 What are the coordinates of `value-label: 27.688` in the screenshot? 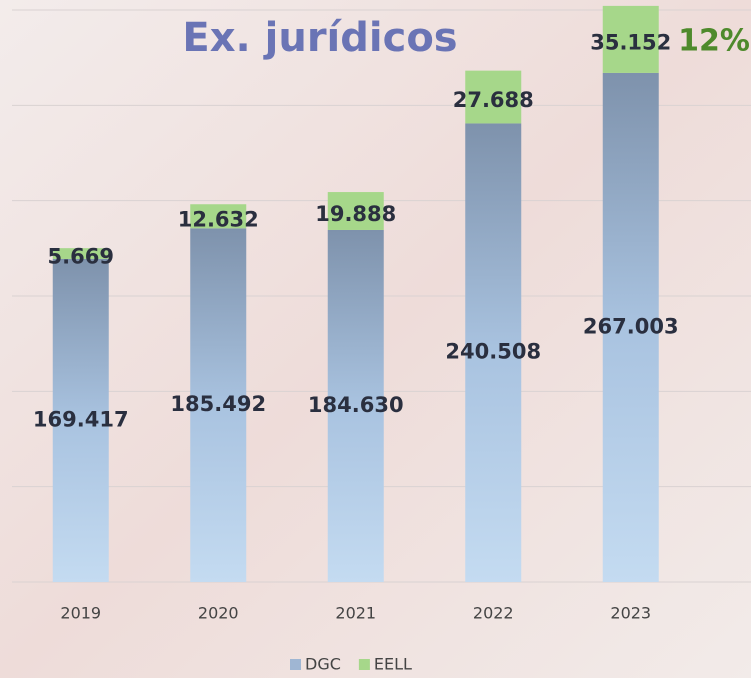 It's located at (493, 100).